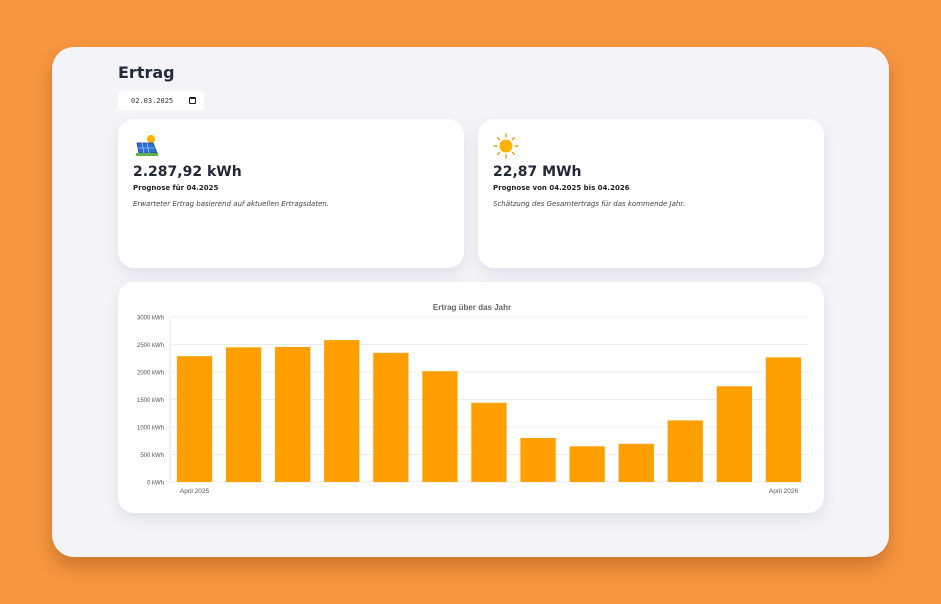 The width and height of the screenshot is (941, 604). I want to click on y-tick-label: 2500 kWh, so click(150, 346).